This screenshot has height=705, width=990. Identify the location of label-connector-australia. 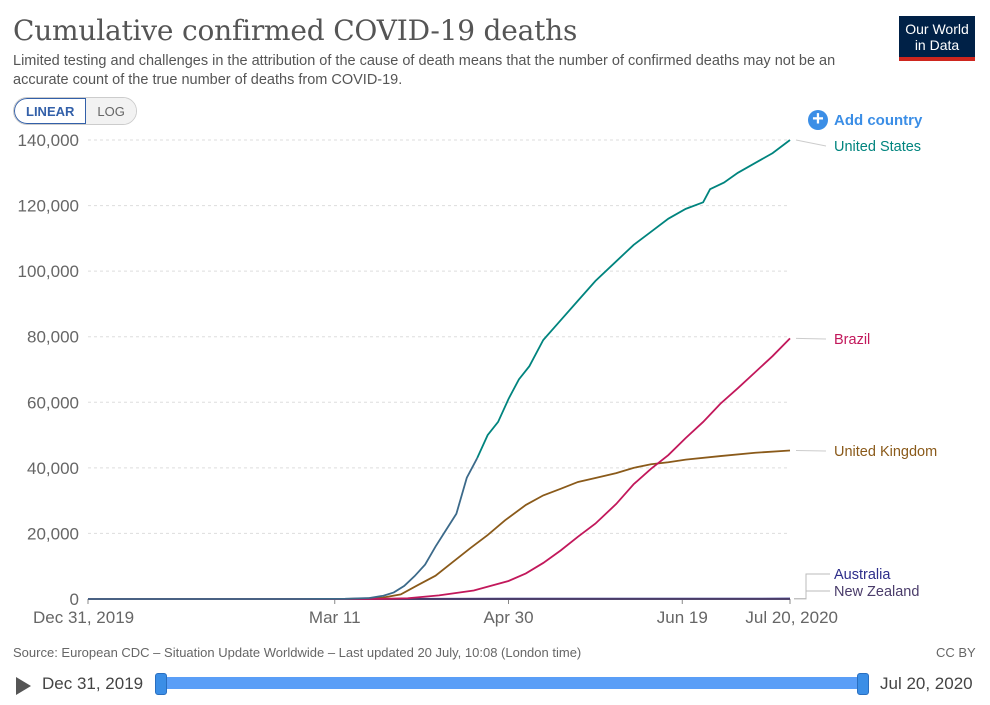
(812, 586).